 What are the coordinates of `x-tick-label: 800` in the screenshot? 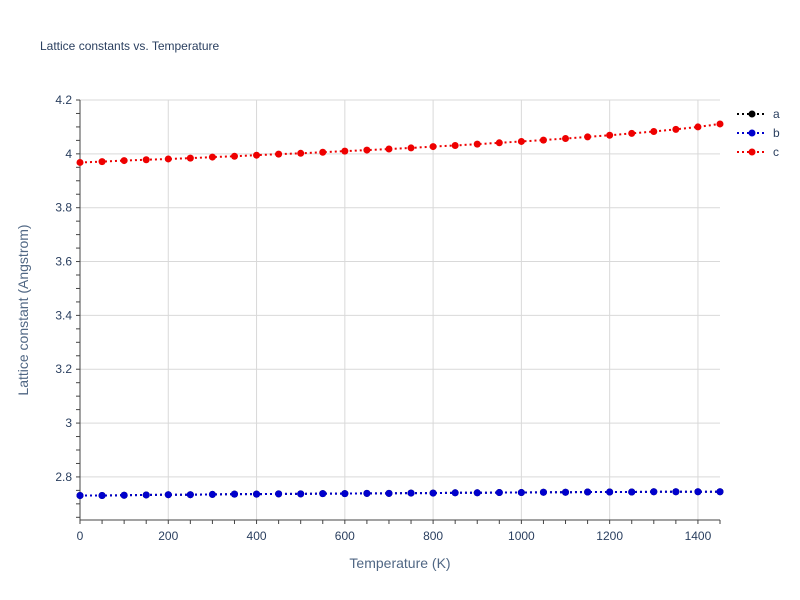 It's located at (433, 536).